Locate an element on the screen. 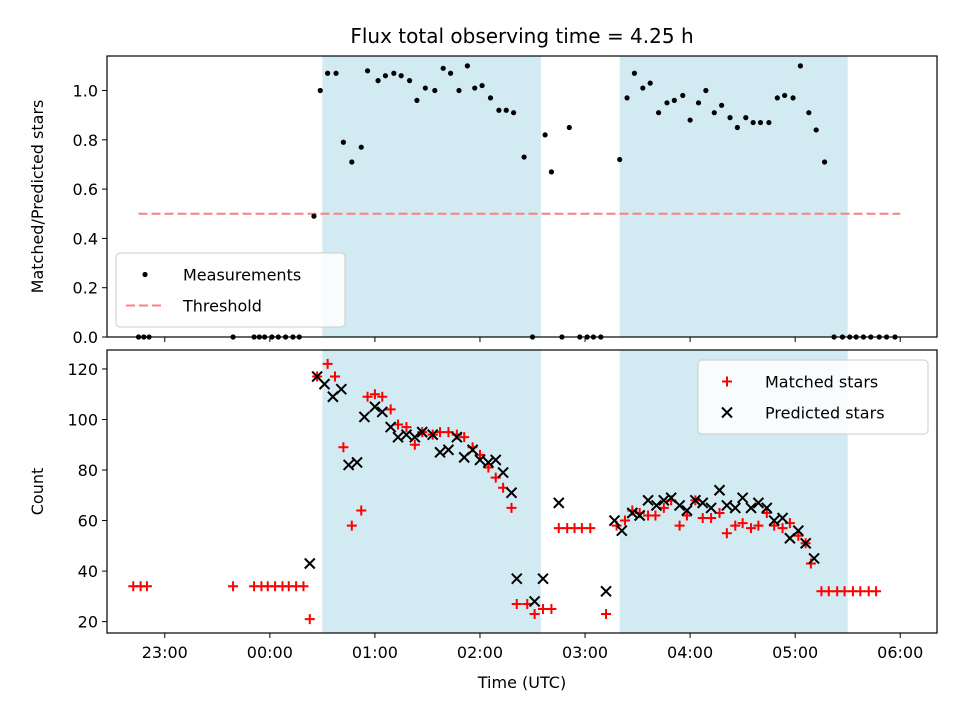  y-tick-label: 0.2 is located at coordinates (85, 288).